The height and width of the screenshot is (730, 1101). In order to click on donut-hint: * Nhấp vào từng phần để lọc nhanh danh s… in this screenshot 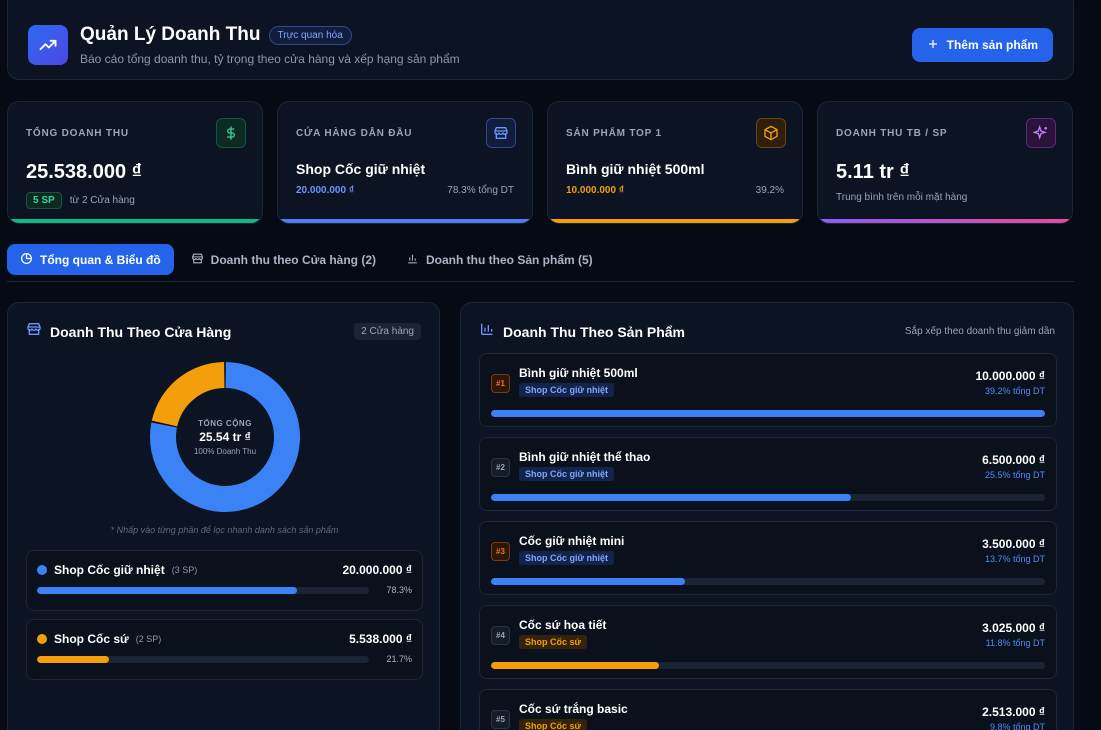, I will do `click(224, 530)`.